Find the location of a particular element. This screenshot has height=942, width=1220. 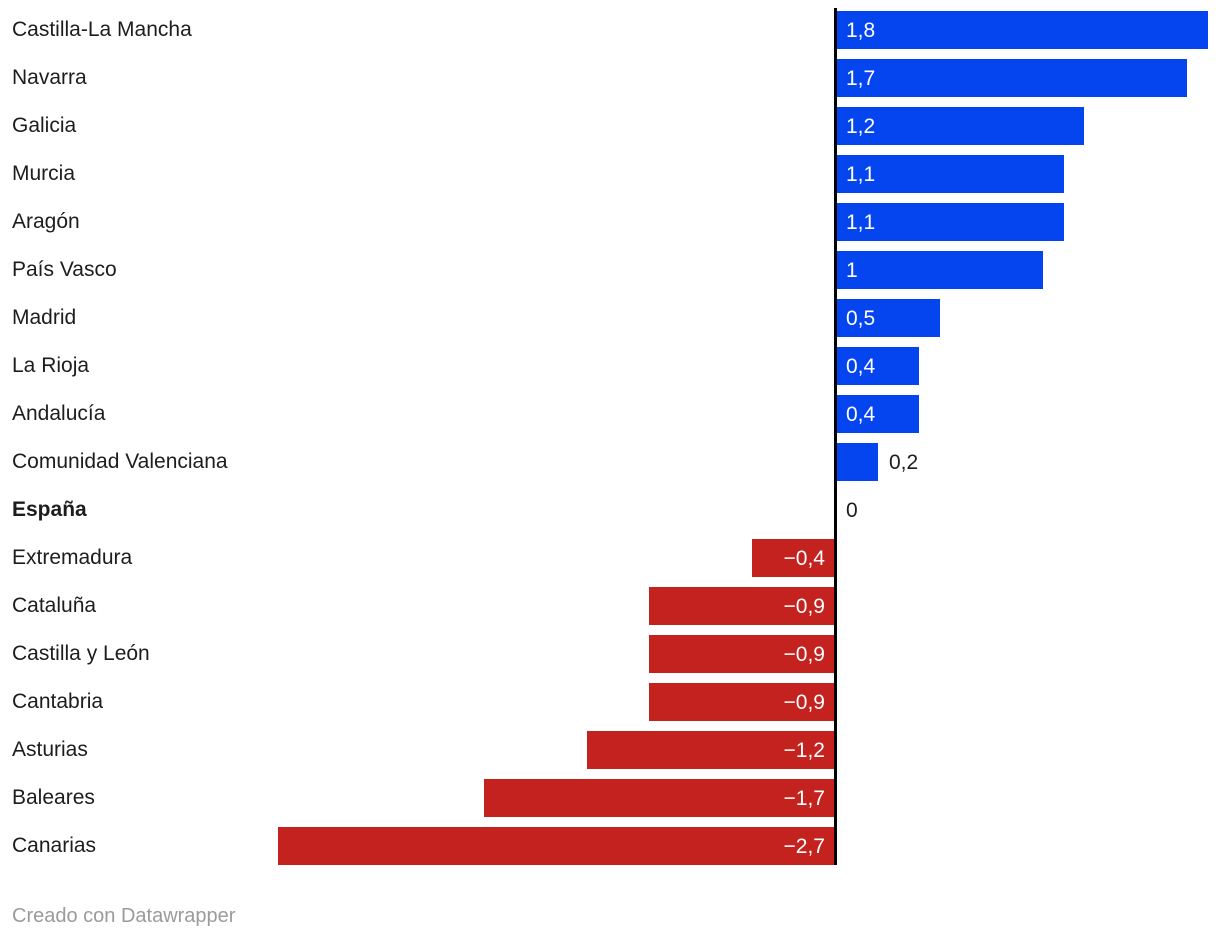

category-label: Castilla y León is located at coordinates (81, 653).